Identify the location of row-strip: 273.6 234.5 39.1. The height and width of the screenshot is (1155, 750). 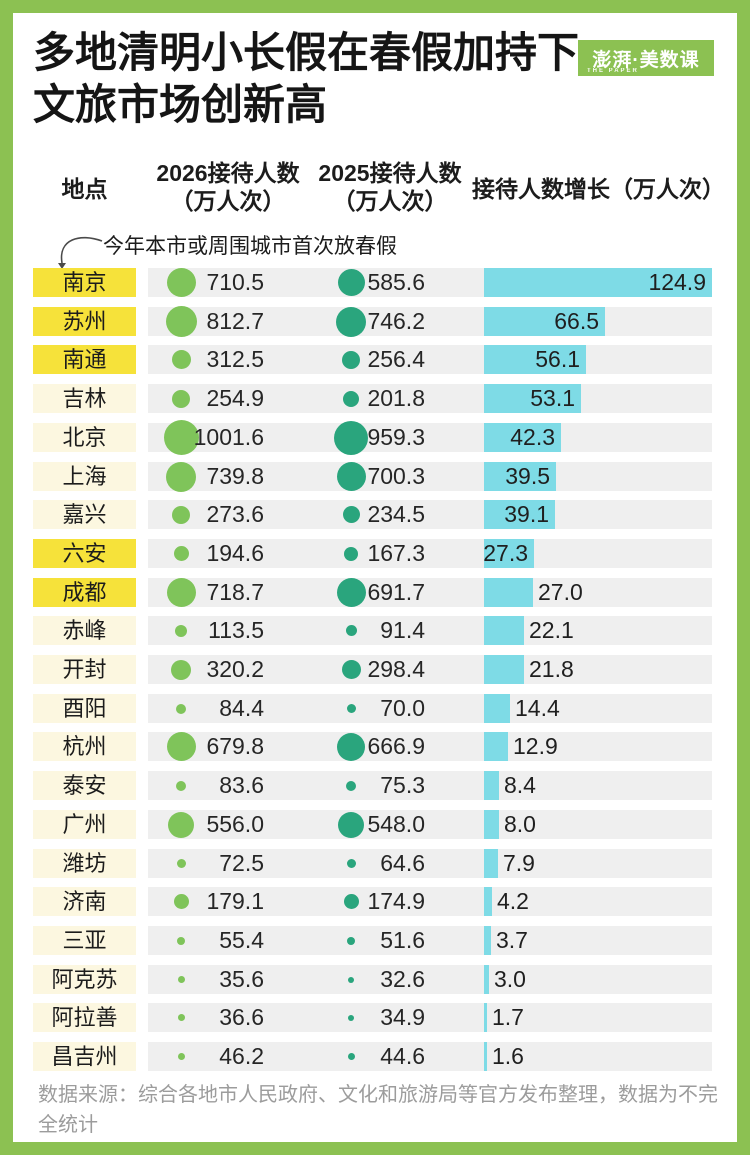
(430, 514).